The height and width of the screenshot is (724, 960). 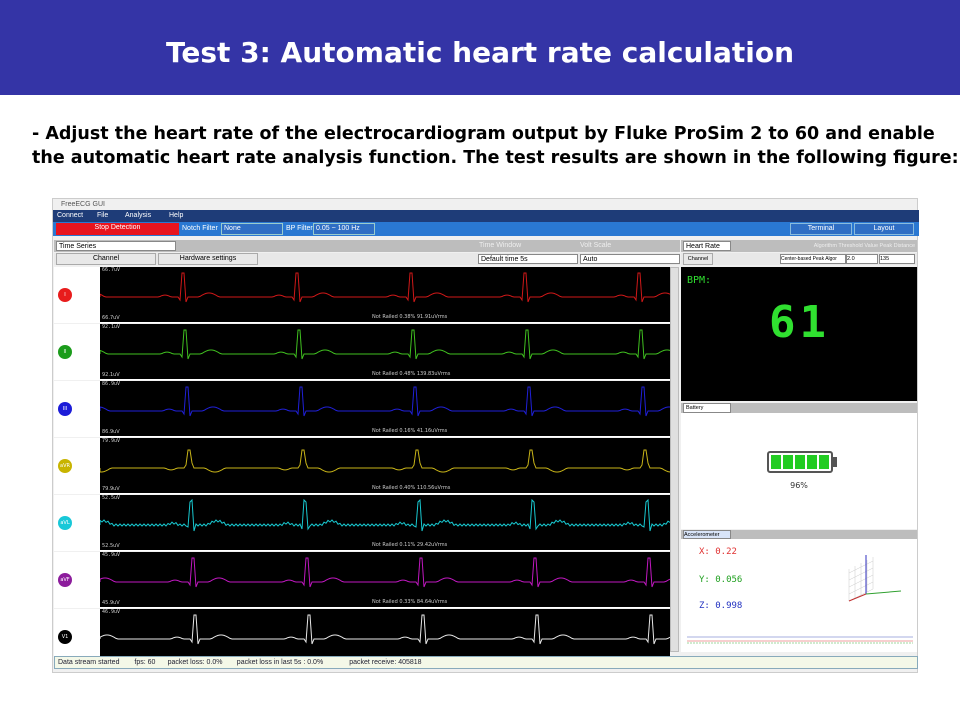 What do you see at coordinates (65, 352) in the screenshot?
I see `channel-dot: II` at bounding box center [65, 352].